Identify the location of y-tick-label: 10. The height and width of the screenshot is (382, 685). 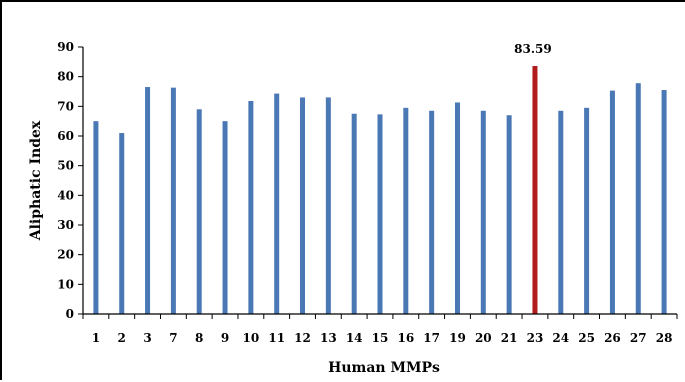
(65, 284).